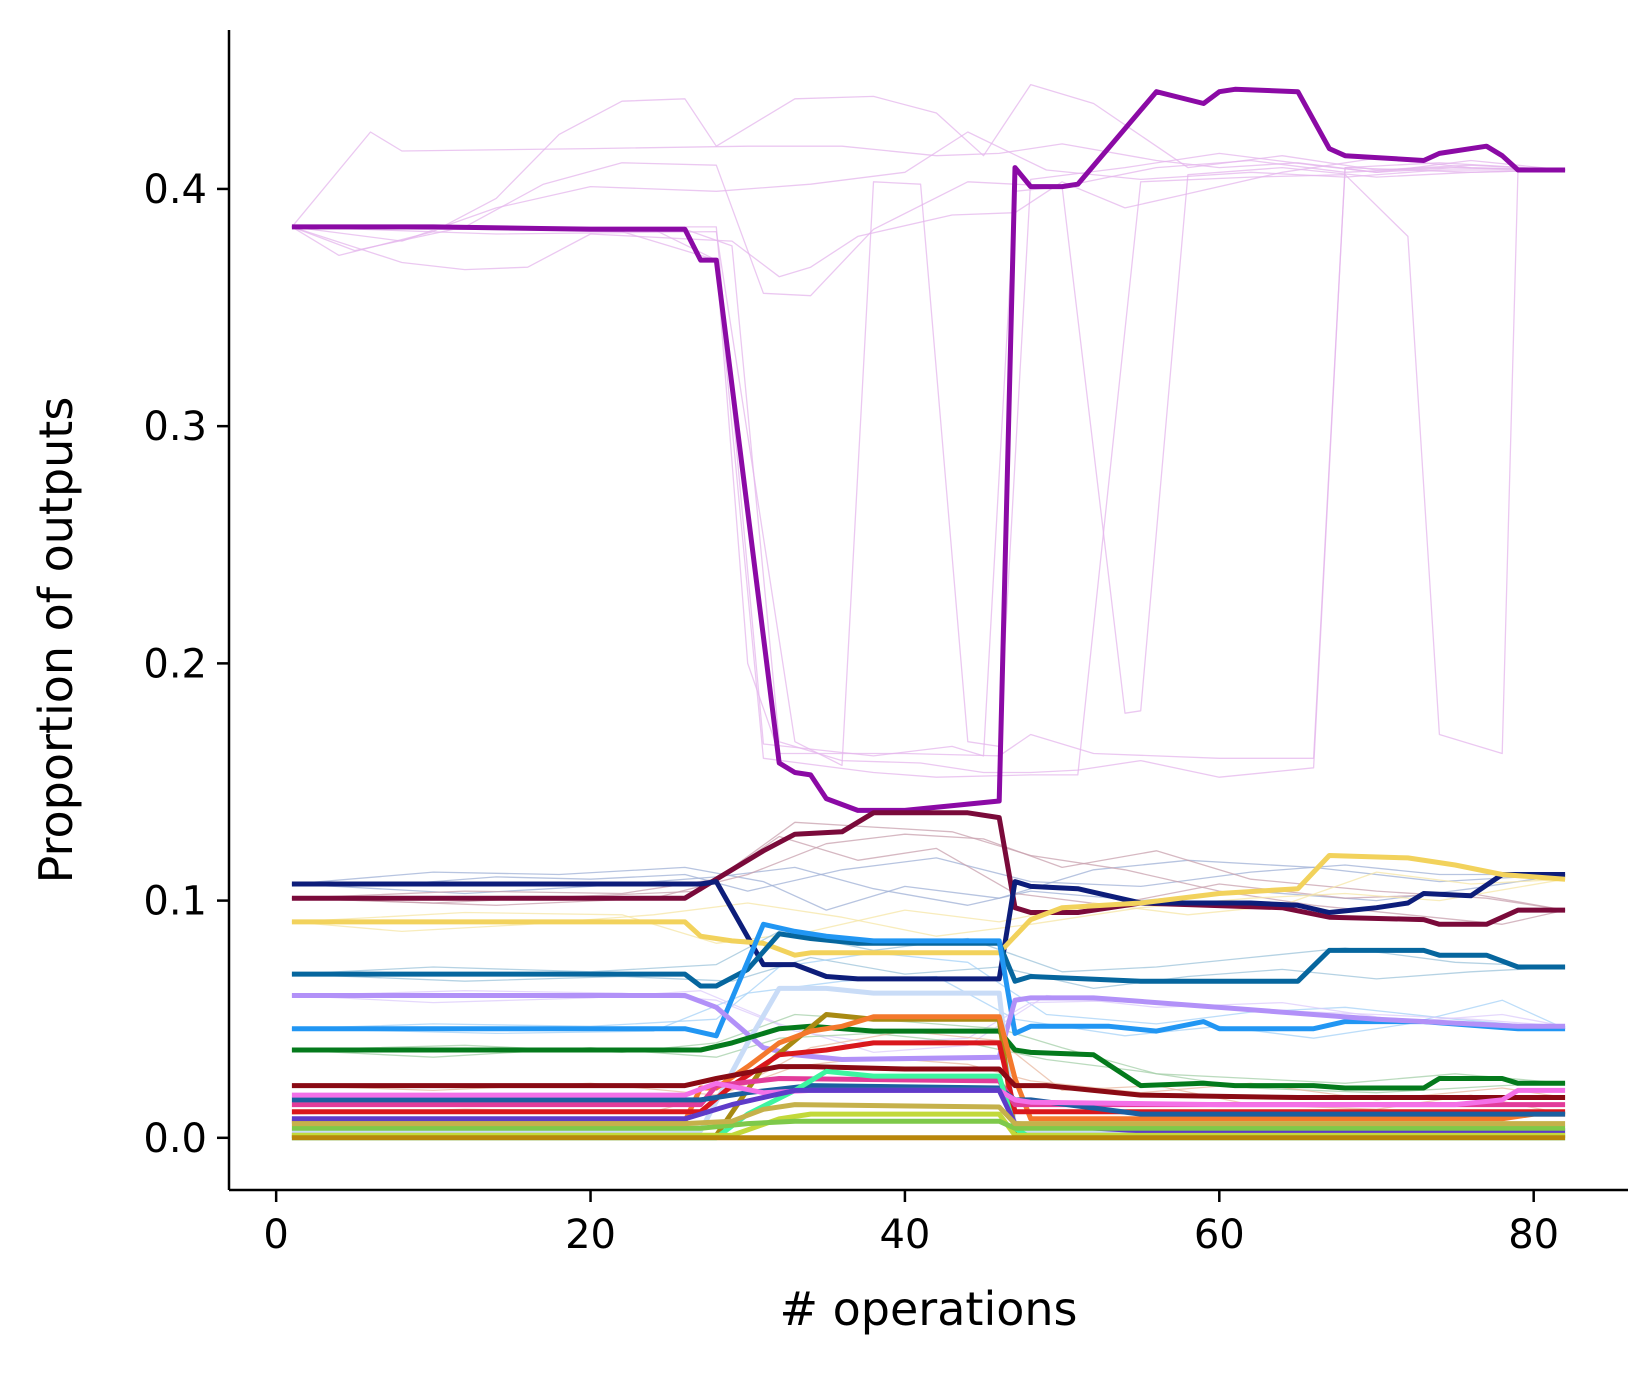 Image resolution: width=1652 pixels, height=1379 pixels. What do you see at coordinates (175, 190) in the screenshot?
I see `y-tick-label: 0.4` at bounding box center [175, 190].